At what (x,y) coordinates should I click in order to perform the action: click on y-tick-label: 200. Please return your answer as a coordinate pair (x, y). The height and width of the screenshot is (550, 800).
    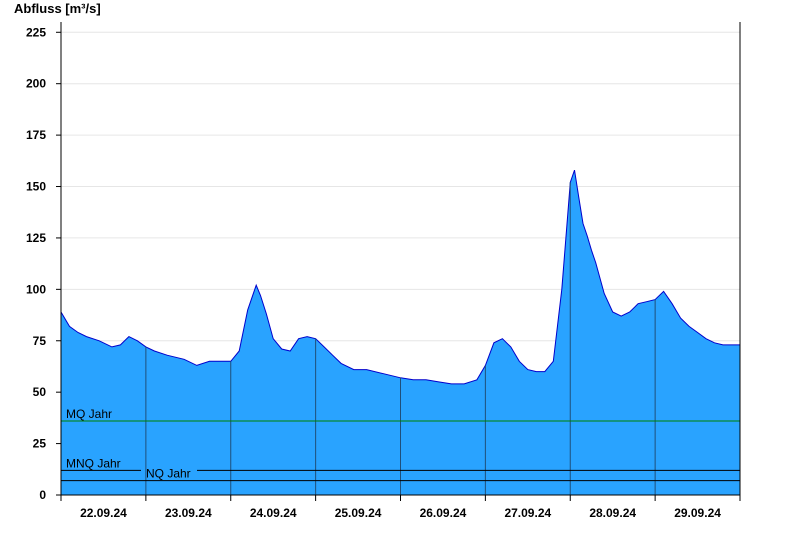
    Looking at the image, I should click on (36, 84).